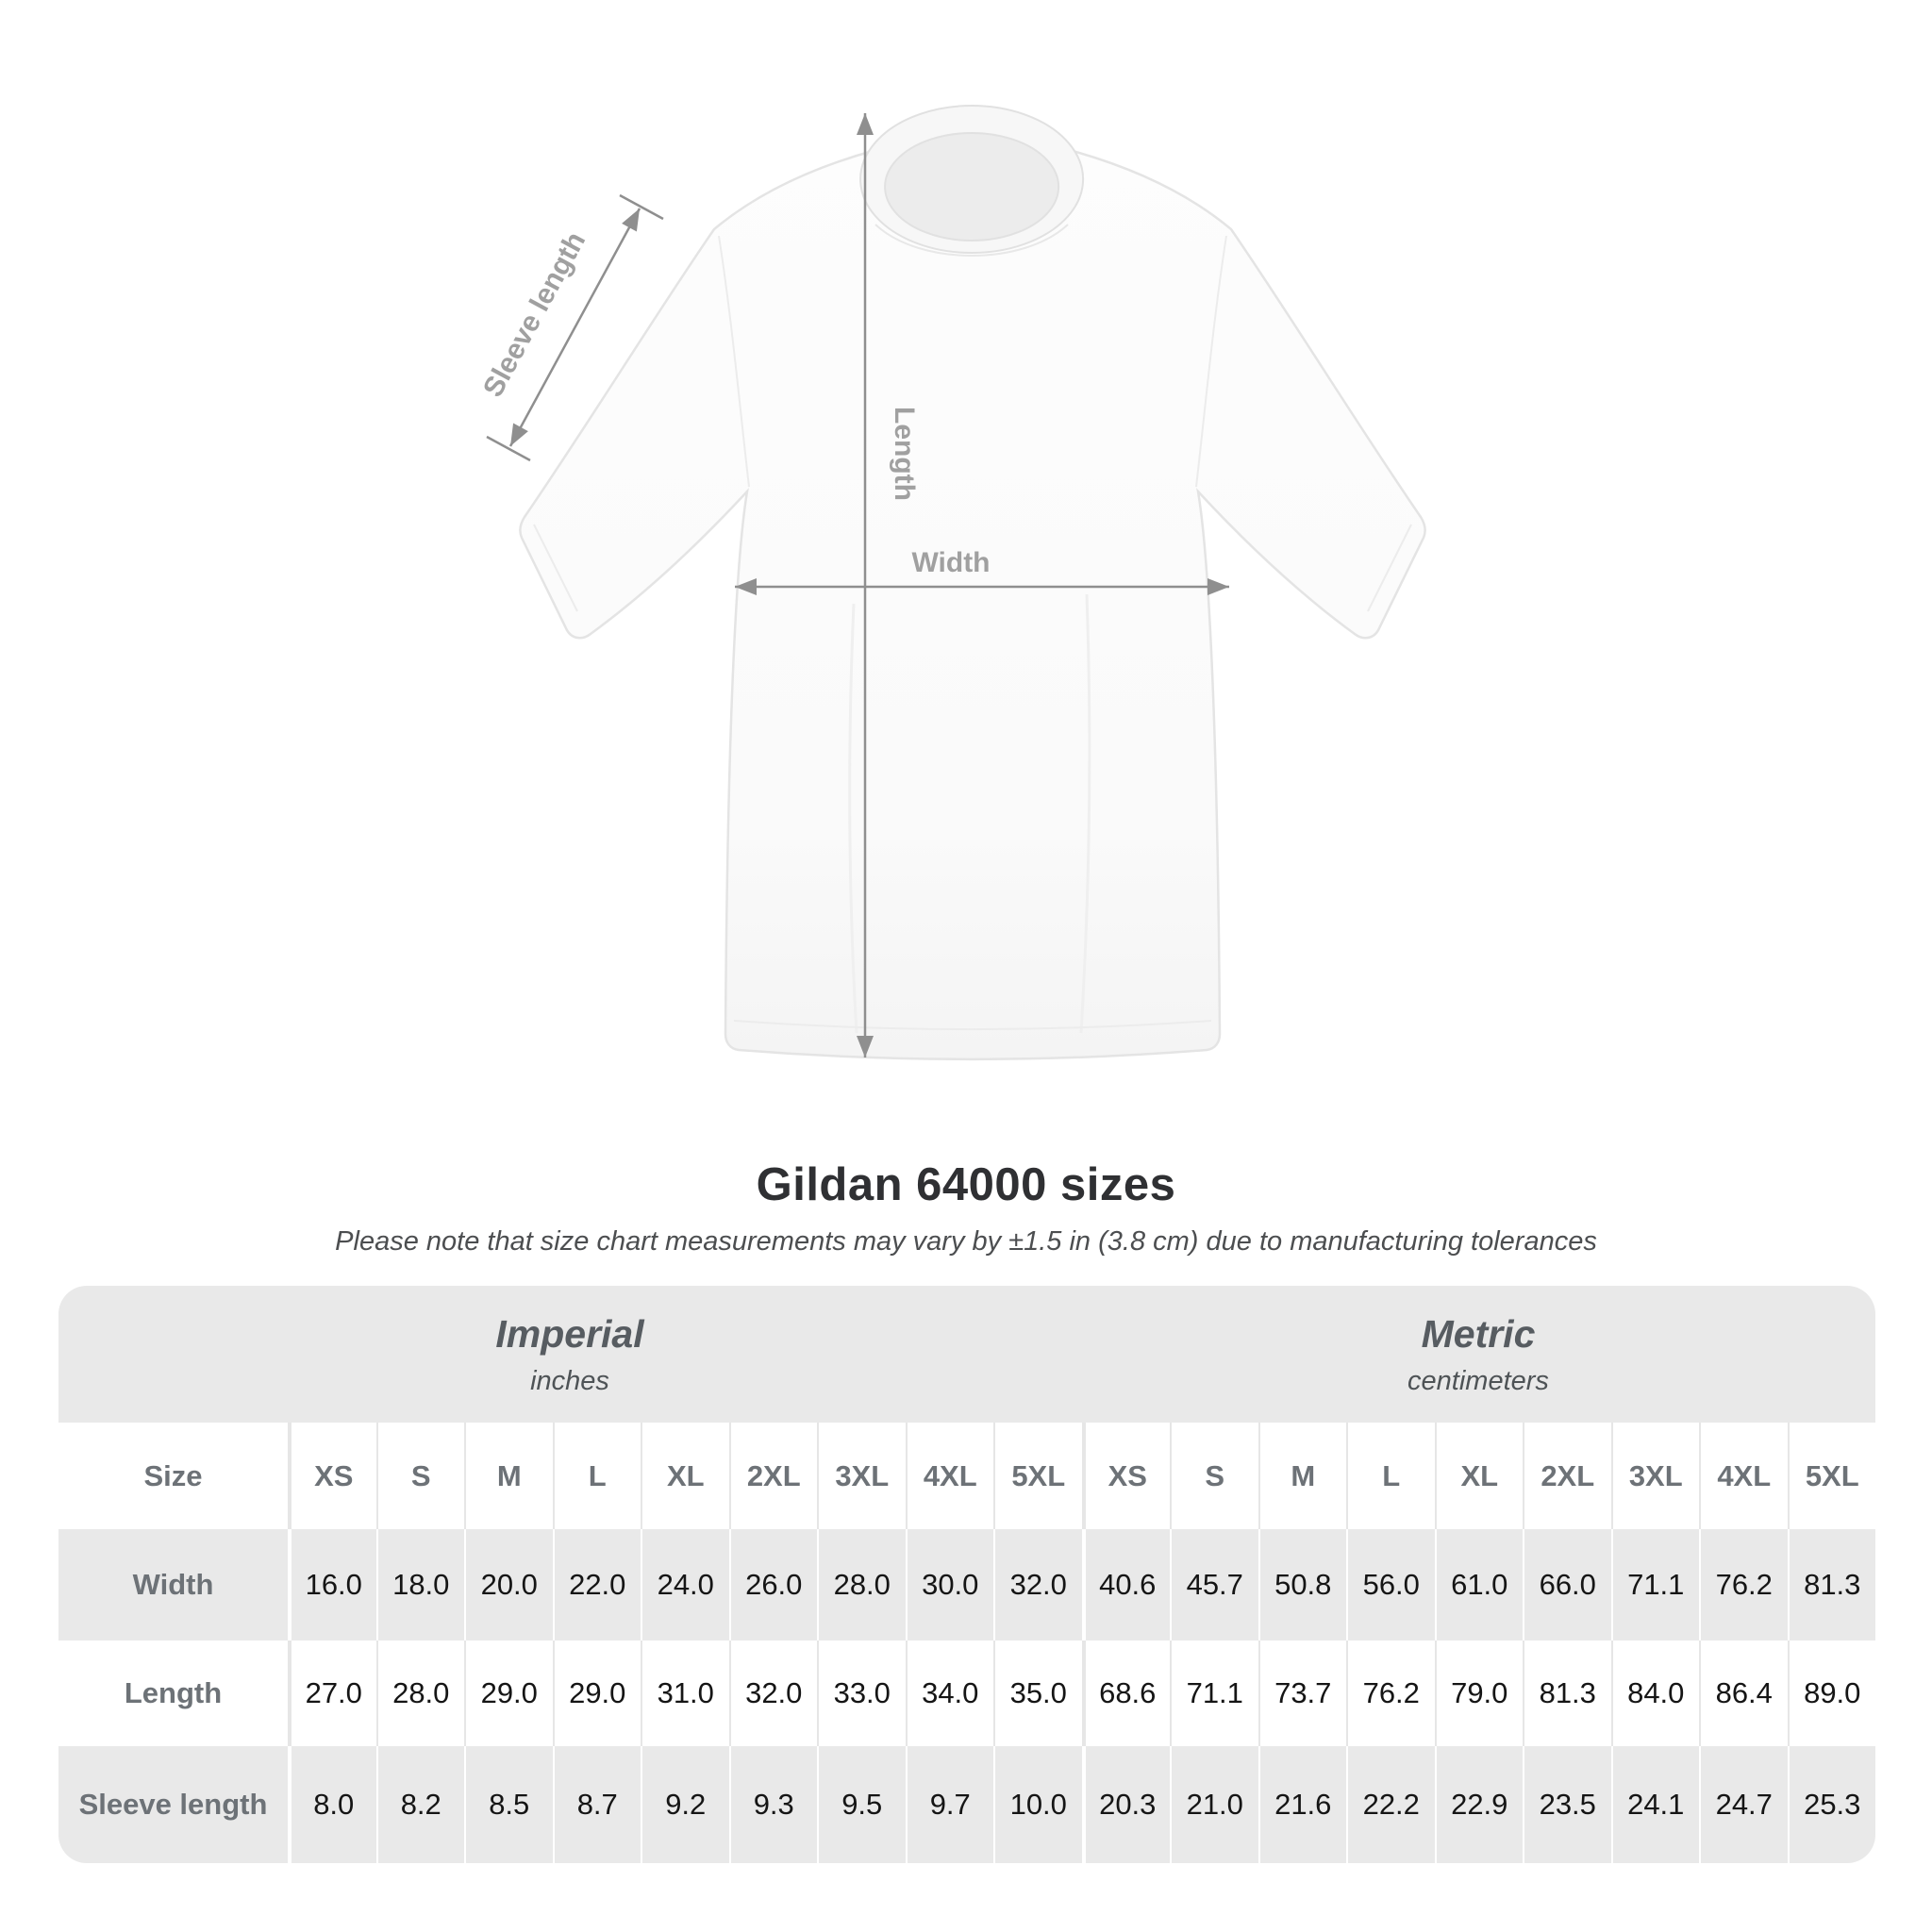 This screenshot has width=1932, height=1932. What do you see at coordinates (773, 1585) in the screenshot?
I see `width-imperial-cell: 26.0` at bounding box center [773, 1585].